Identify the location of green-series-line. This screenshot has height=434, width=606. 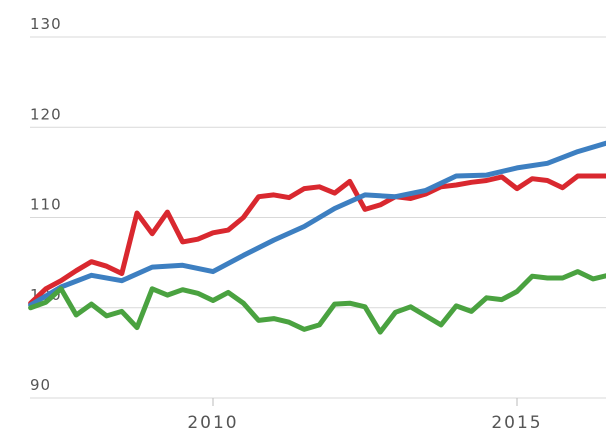
(317, 302).